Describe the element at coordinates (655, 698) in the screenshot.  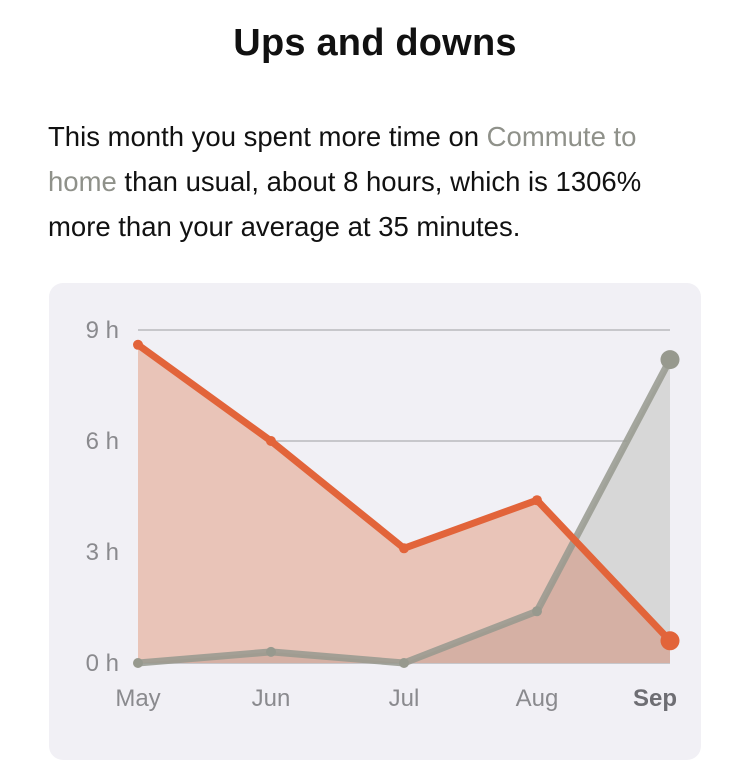
I see `x-tick-label: Sep` at that location.